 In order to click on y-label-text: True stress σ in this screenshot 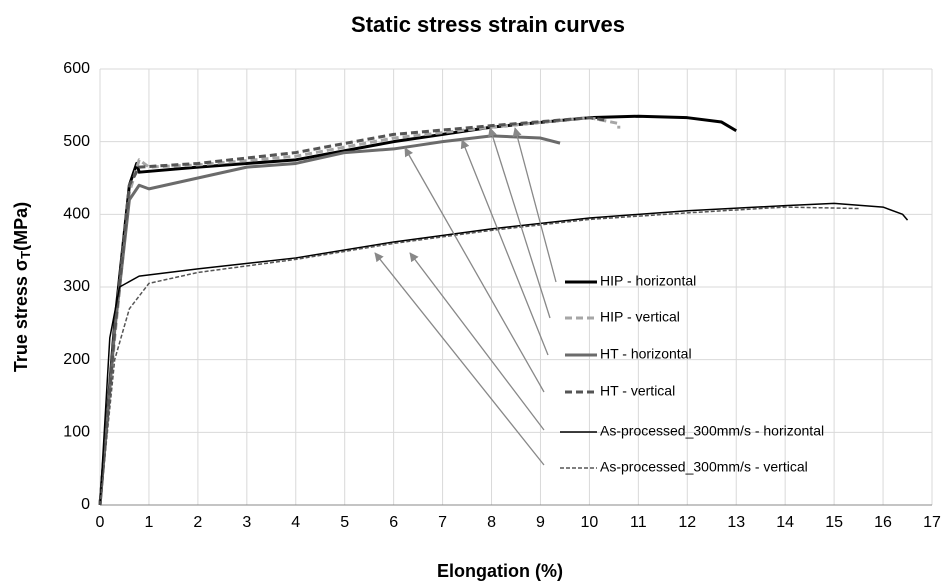, I will do `click(21, 315)`.